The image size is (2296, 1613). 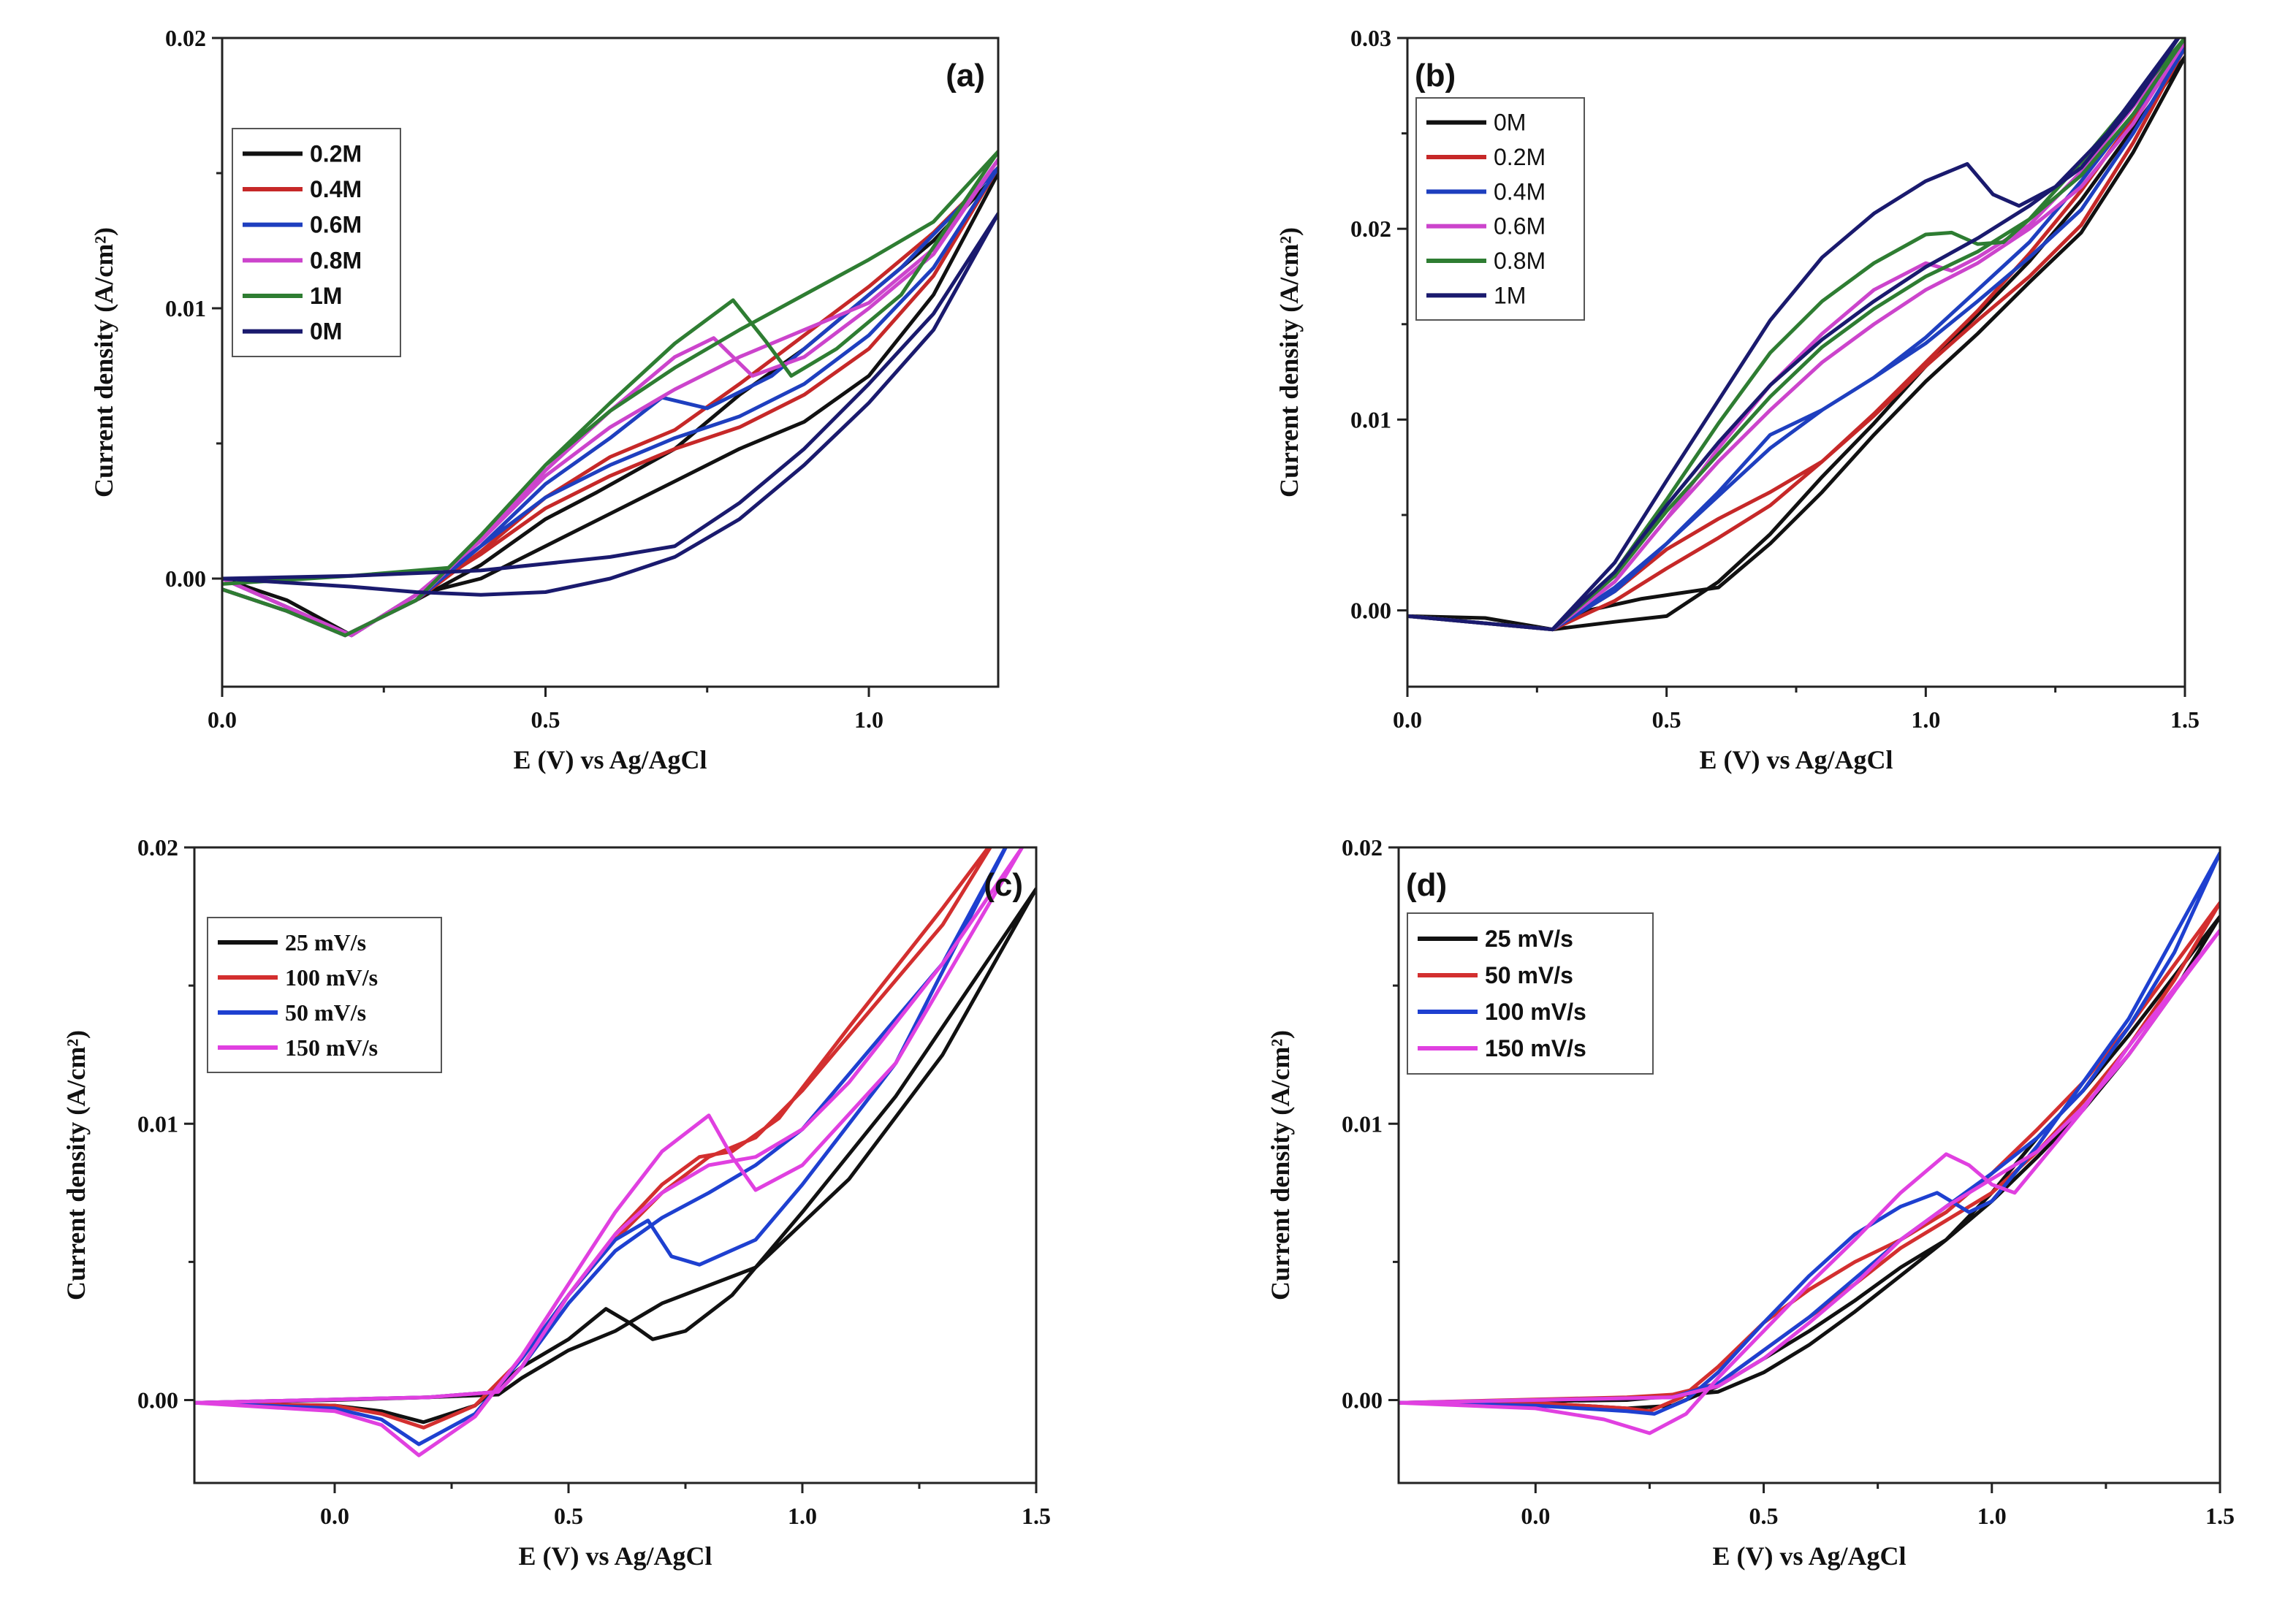 I want to click on series-line-100-mV-s, so click(x=1809, y=1133).